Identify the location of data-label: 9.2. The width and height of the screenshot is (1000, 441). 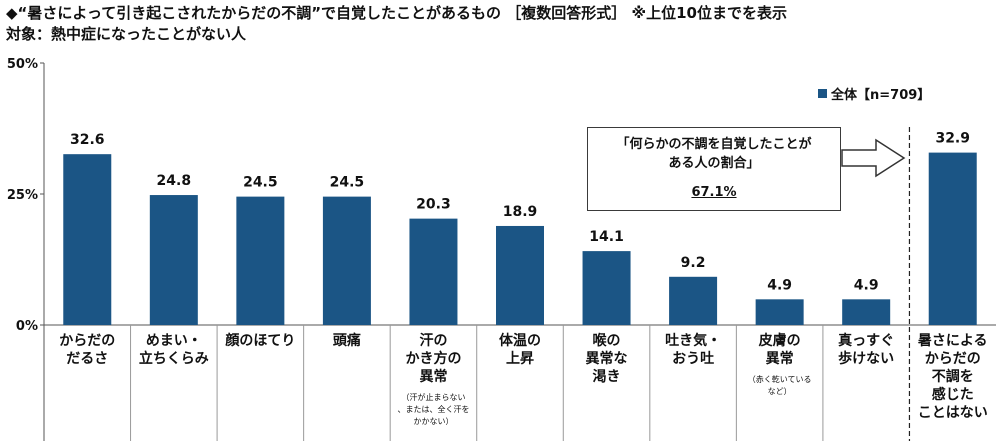
(693, 263).